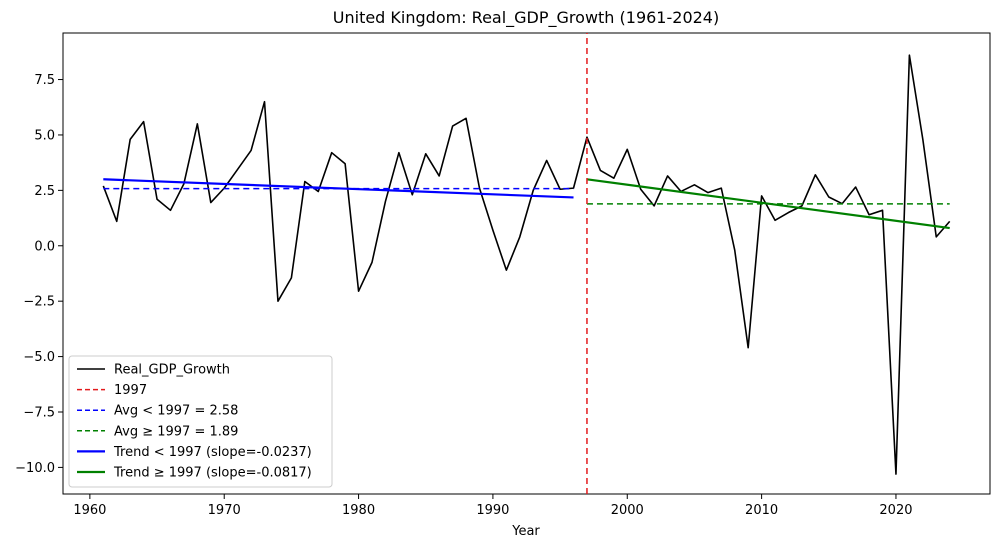  I want to click on legend-label: Trend < 1997 (slope=-0.0237), so click(212, 452).